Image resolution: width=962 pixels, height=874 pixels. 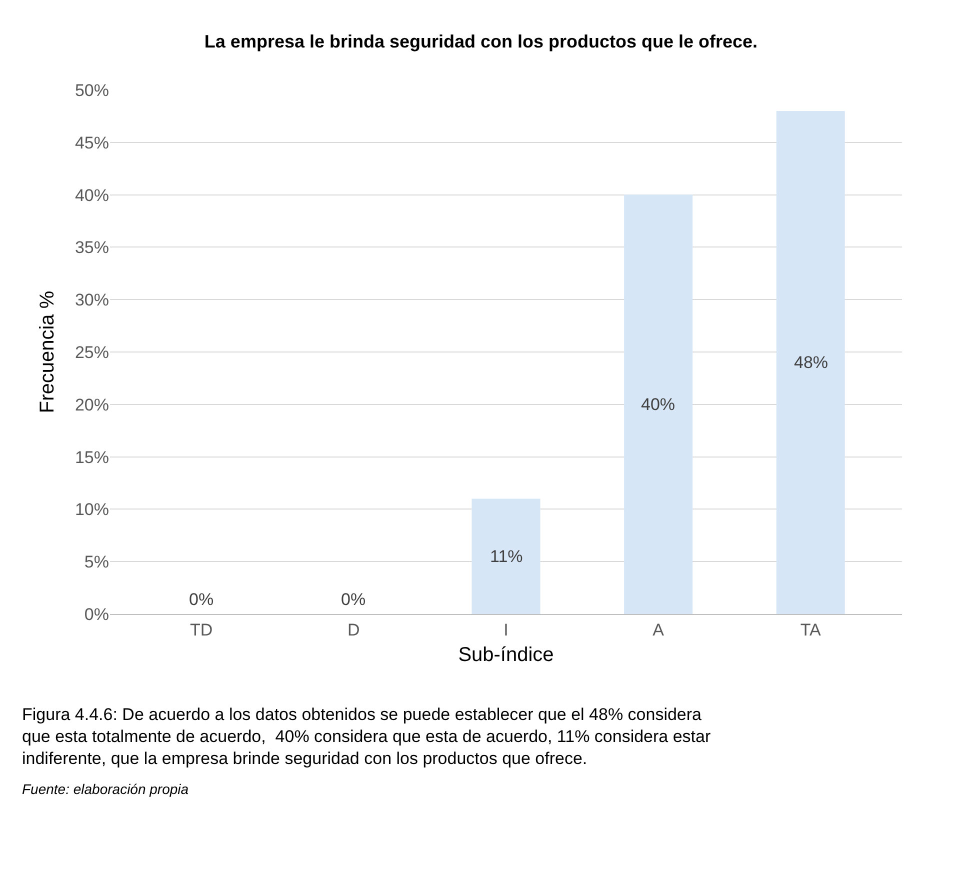 I want to click on source-note: Fuente: elaboración propia, so click(x=105, y=789).